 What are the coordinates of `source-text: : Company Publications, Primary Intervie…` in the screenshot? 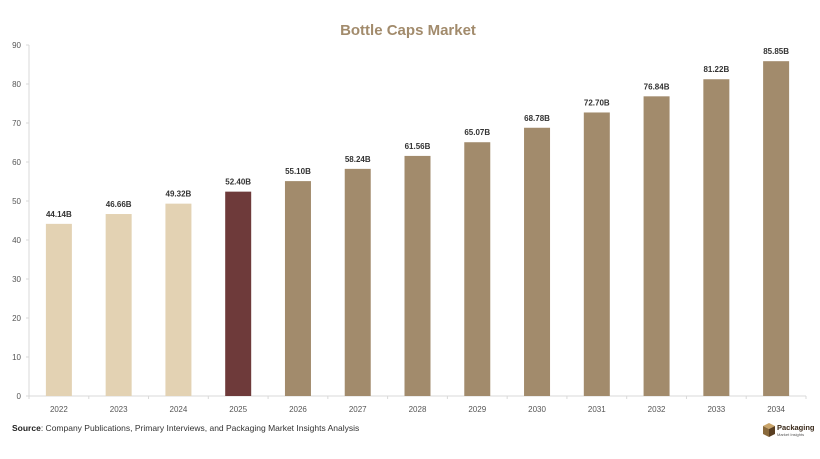 It's located at (200, 428).